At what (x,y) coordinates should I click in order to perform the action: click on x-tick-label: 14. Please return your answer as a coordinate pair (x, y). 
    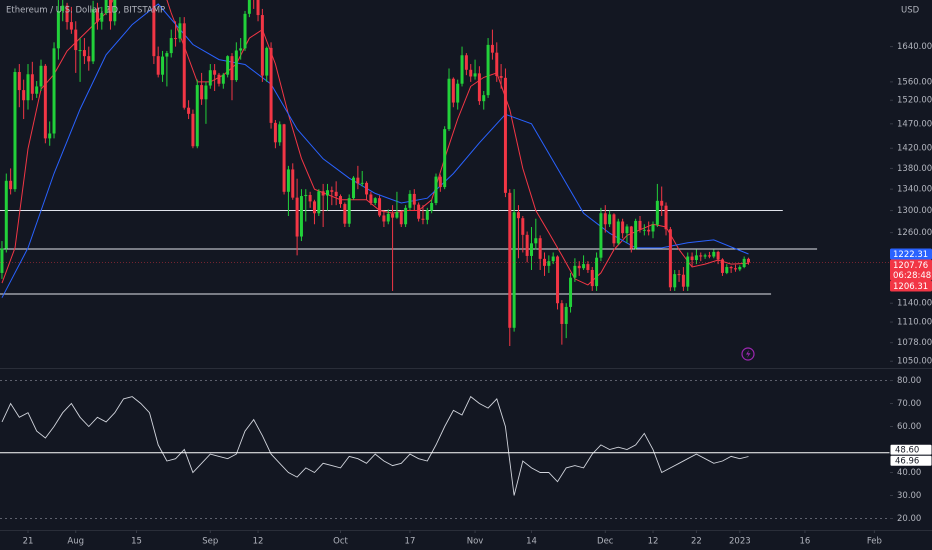
    Looking at the image, I should click on (531, 542).